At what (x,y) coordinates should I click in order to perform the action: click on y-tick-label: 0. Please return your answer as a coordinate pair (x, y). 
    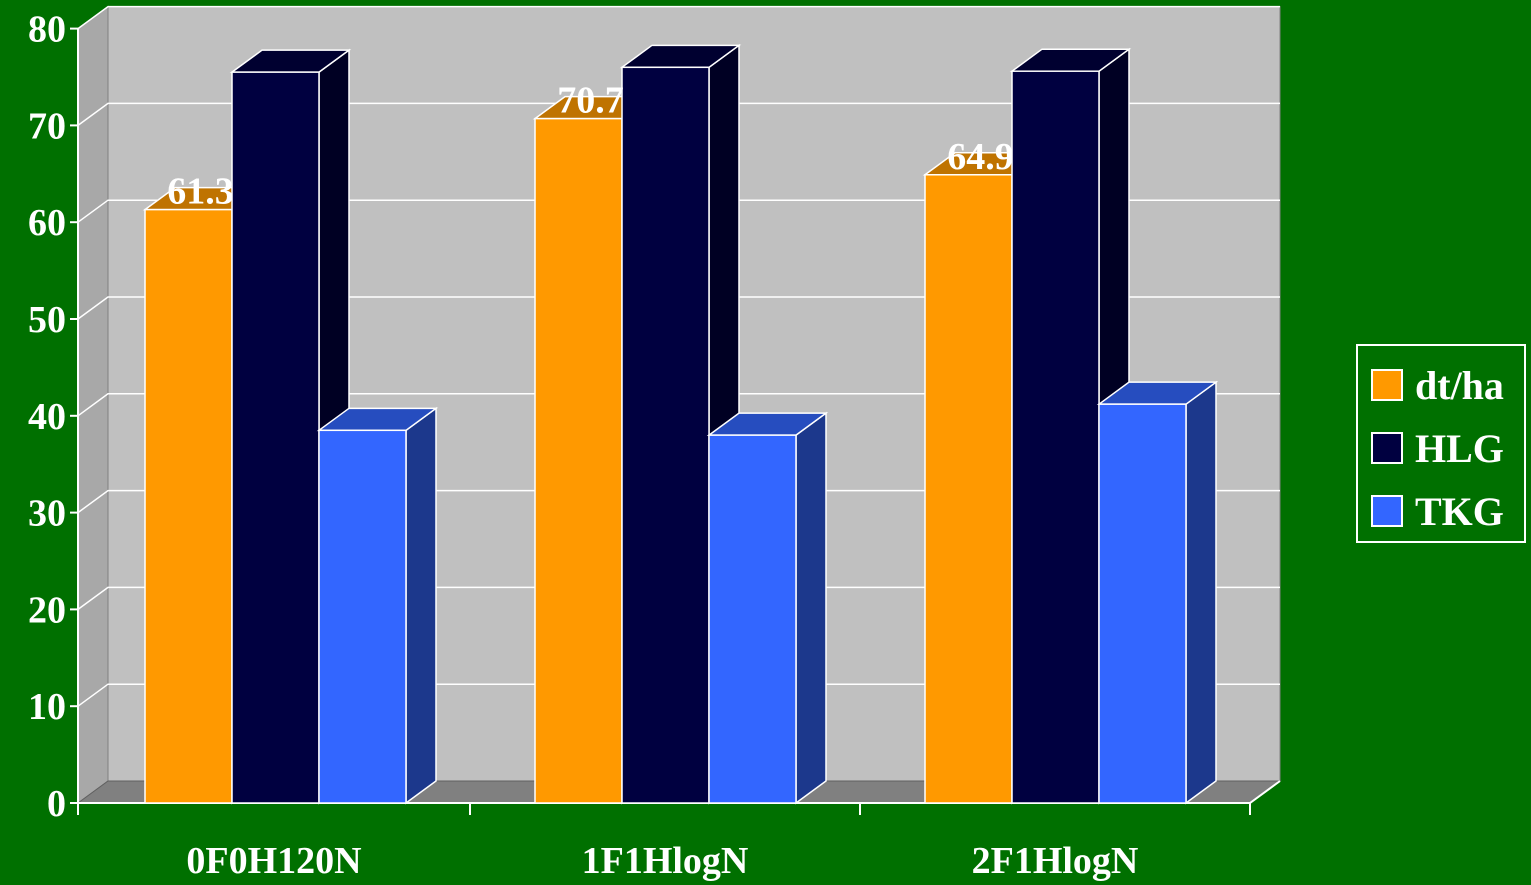
    Looking at the image, I should click on (56, 804).